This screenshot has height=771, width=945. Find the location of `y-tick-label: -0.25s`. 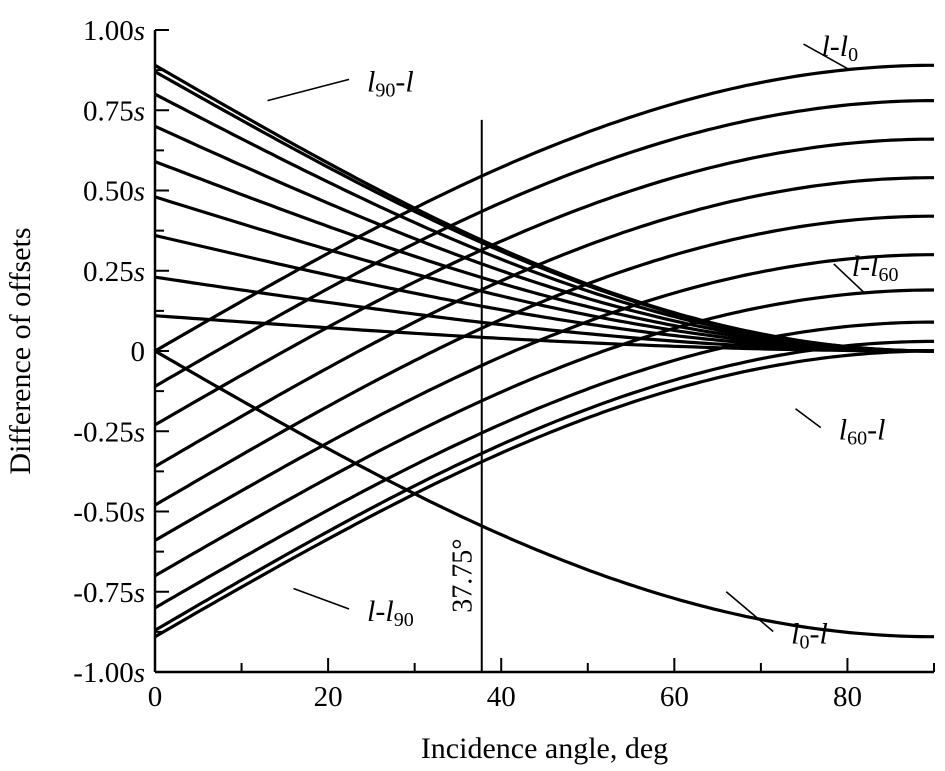

y-tick-label: -0.25s is located at coordinates (109, 432).